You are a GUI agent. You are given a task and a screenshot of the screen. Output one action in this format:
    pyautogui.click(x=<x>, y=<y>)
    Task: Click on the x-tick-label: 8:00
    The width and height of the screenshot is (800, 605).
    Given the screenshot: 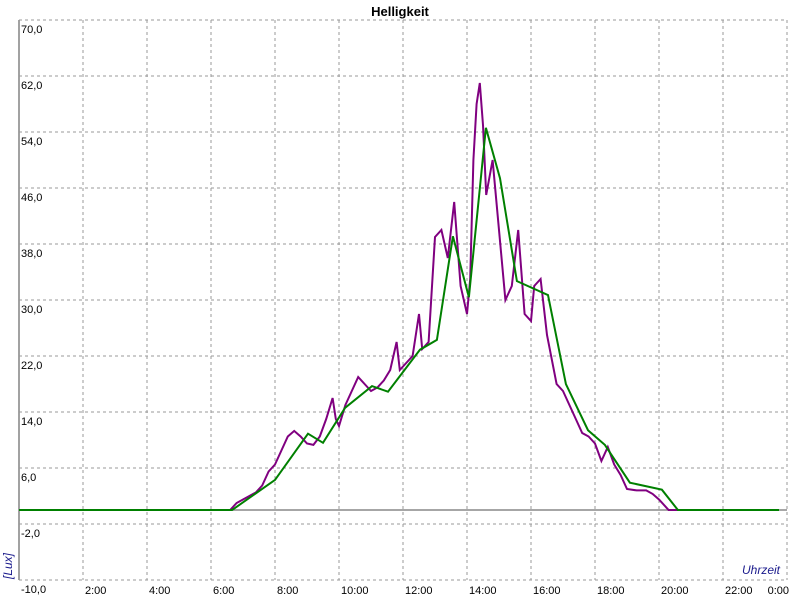 What is the action you would take?
    pyautogui.click(x=287, y=591)
    